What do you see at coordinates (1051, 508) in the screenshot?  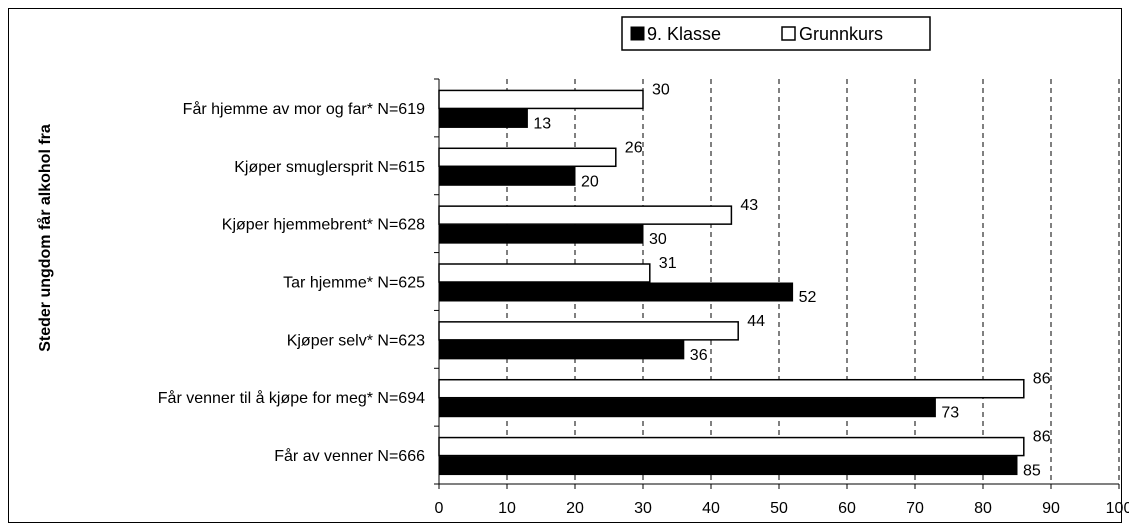 I see `x-tick-label: 90` at bounding box center [1051, 508].